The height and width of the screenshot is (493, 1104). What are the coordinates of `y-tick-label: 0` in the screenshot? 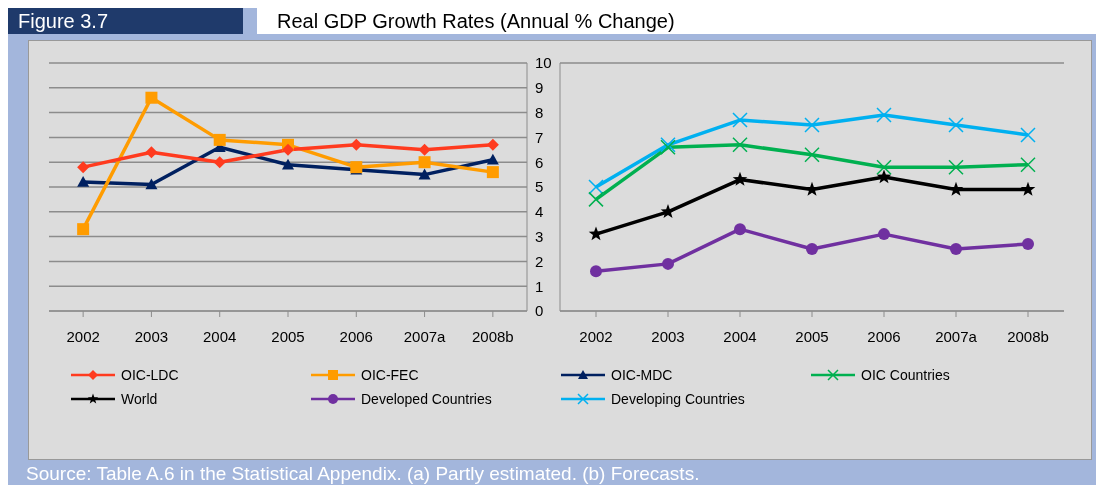 It's located at (539, 311).